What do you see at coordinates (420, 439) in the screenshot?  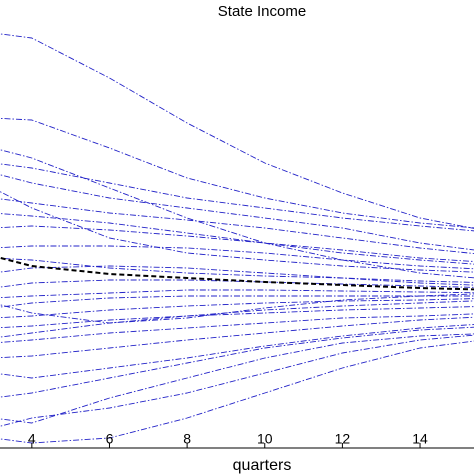 I see `x-tick-label: 14` at bounding box center [420, 439].